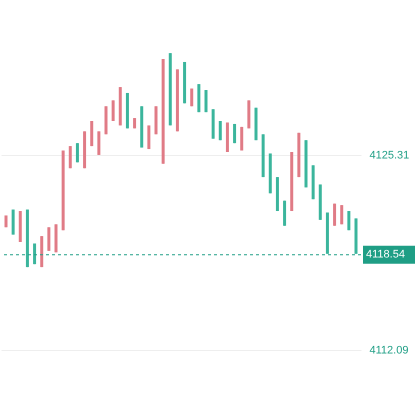  What do you see at coordinates (390, 155) in the screenshot?
I see `y-tick-label: 4125.31` at bounding box center [390, 155].